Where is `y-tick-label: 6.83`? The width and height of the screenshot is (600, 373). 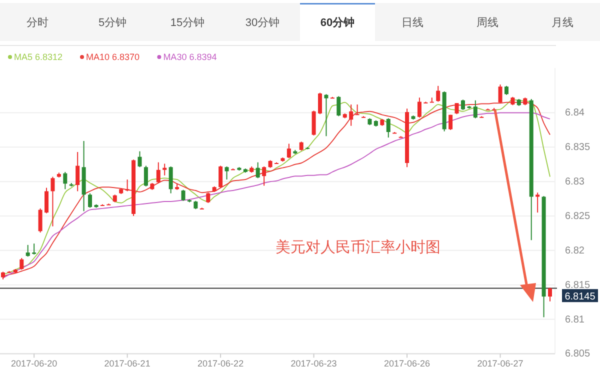 y-tick-label: 6.83 is located at coordinates (575, 182).